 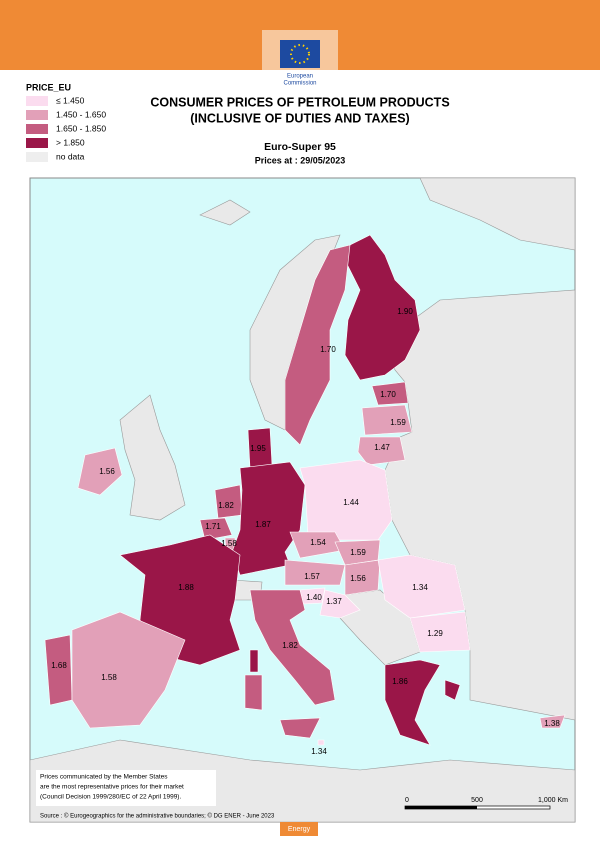 What do you see at coordinates (407, 800) in the screenshot?
I see `scale-label: 0` at bounding box center [407, 800].